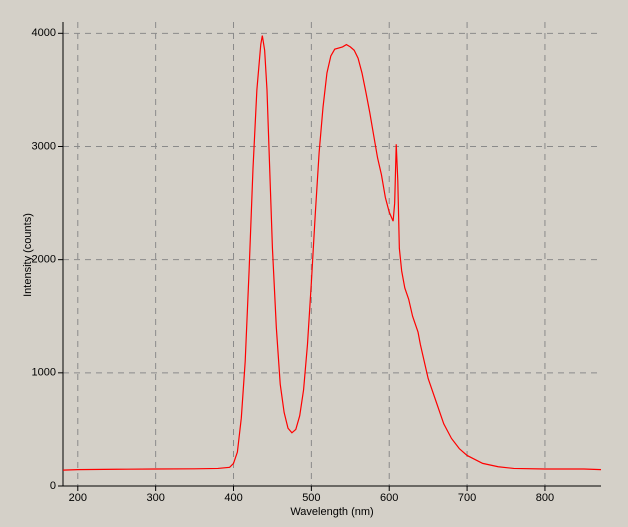 This screenshot has width=628, height=527. What do you see at coordinates (233, 498) in the screenshot?
I see `x-tick-label: 400` at bounding box center [233, 498].